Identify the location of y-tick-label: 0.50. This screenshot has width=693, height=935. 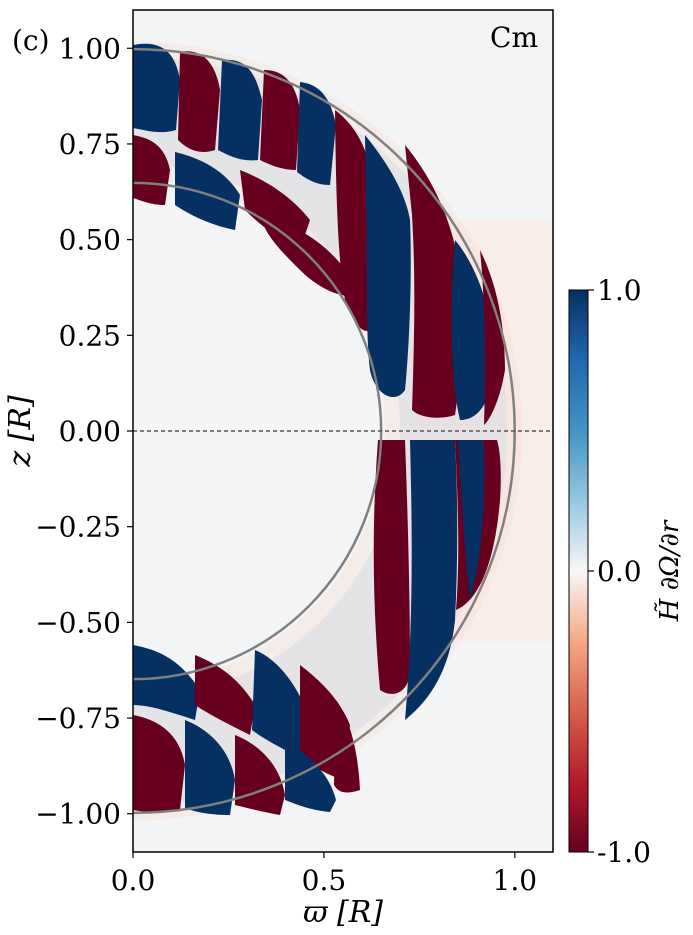
(90, 240).